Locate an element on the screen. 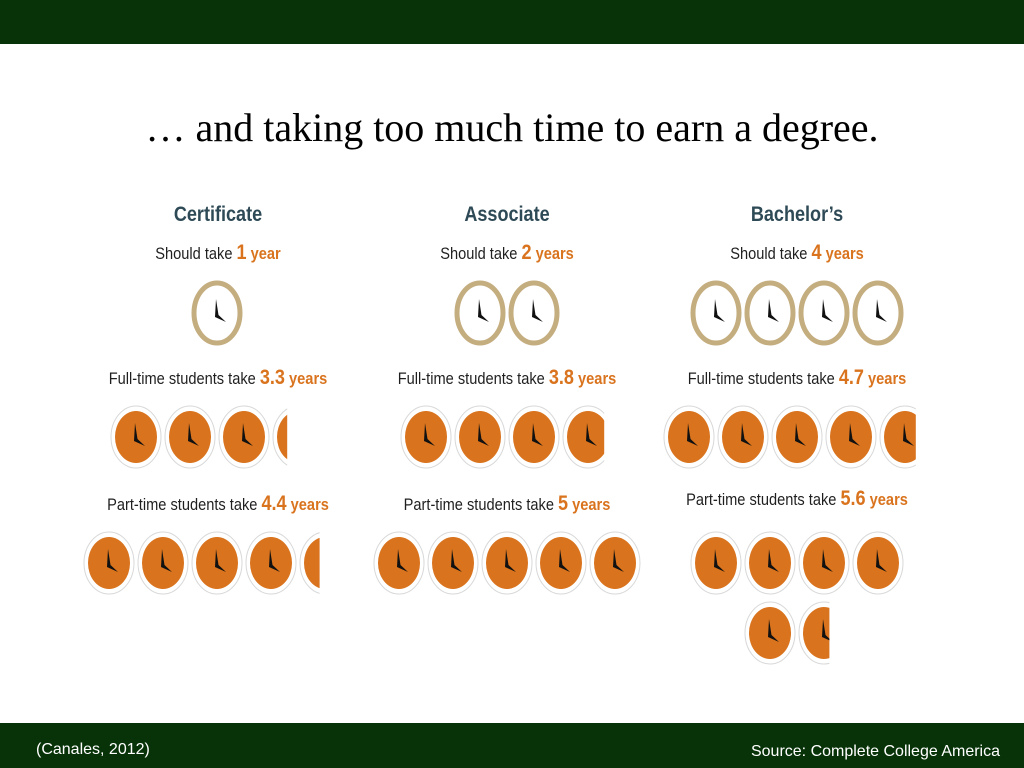  full-time-number: 3.3 is located at coordinates (272, 377).